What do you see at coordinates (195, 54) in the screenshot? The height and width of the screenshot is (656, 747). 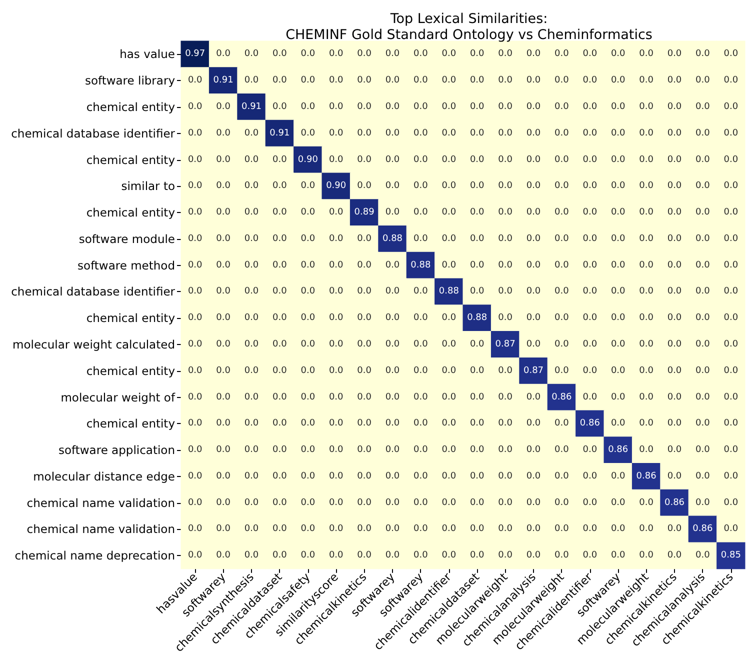 I see `data-label: 0.97` at bounding box center [195, 54].